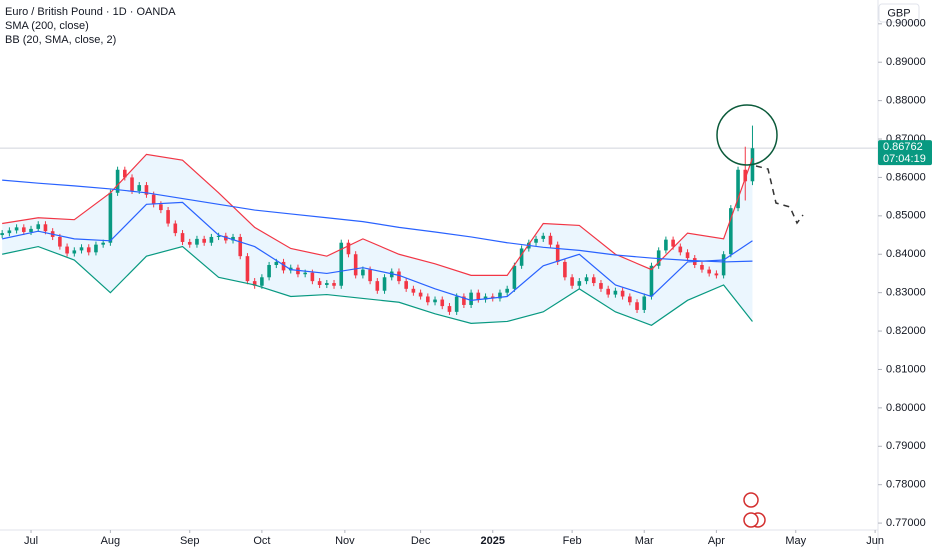  Describe the element at coordinates (903, 147) in the screenshot. I see `price-tag-value: 0.86762` at that location.